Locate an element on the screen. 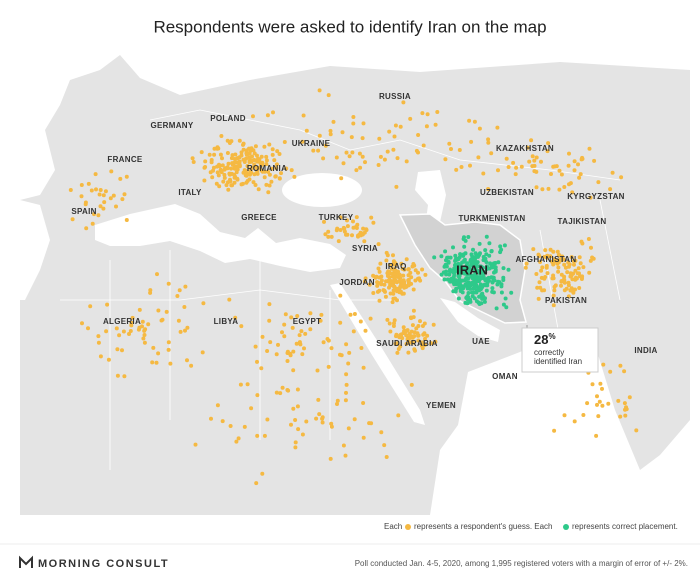 Image resolution: width=700 pixels, height=583 pixels. country-label: RUSSIA is located at coordinates (395, 96).